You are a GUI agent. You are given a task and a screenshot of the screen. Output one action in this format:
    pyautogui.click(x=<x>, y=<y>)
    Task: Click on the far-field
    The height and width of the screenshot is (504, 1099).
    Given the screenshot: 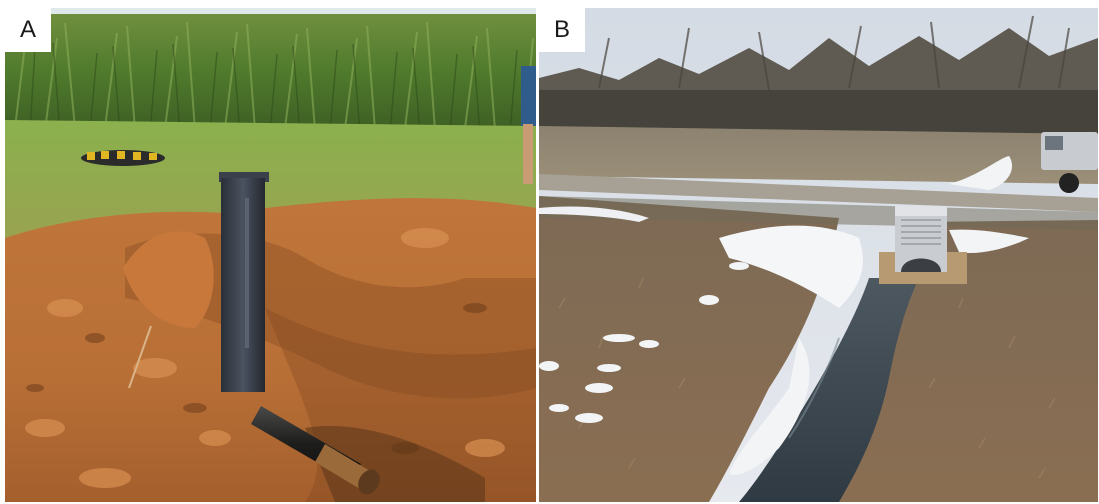 What is the action you would take?
    pyautogui.click(x=818, y=155)
    